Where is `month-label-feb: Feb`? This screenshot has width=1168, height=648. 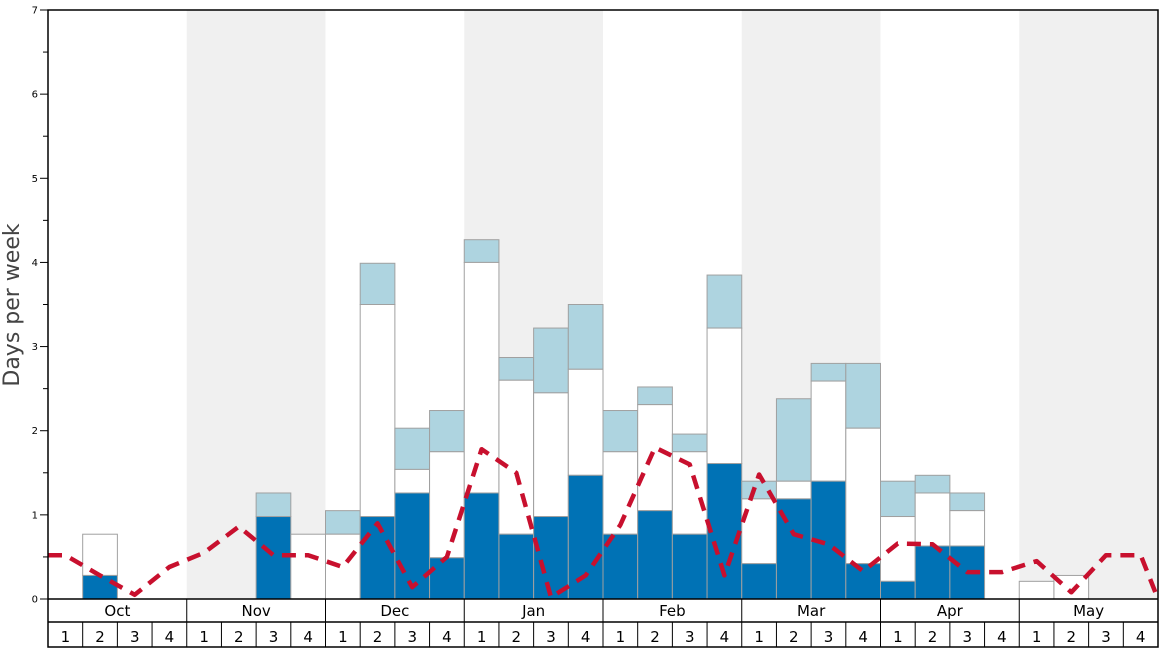
month-label-feb: Feb is located at coordinates (672, 611).